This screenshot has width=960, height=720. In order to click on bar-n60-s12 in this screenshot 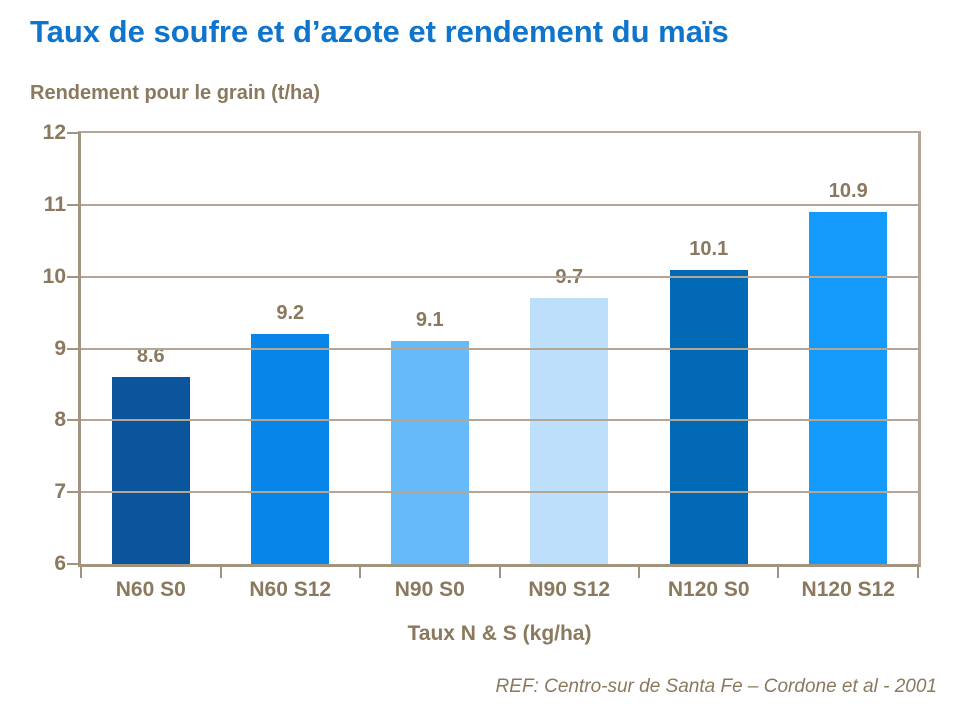, I will do `click(290, 449)`.